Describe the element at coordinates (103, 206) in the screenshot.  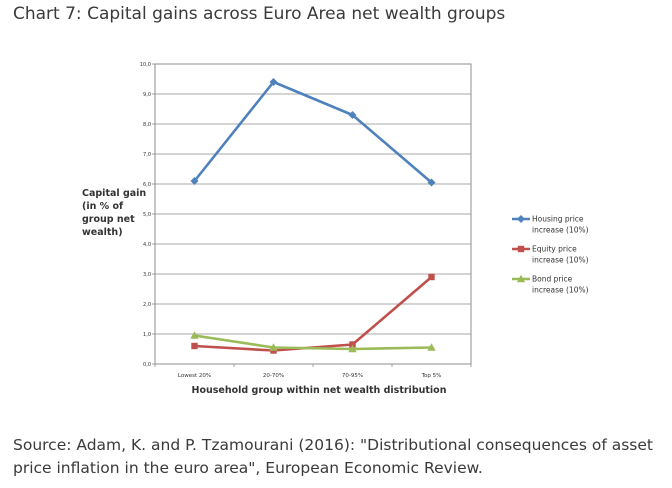
I see `y-axis-label-line: (in % of` at that location.